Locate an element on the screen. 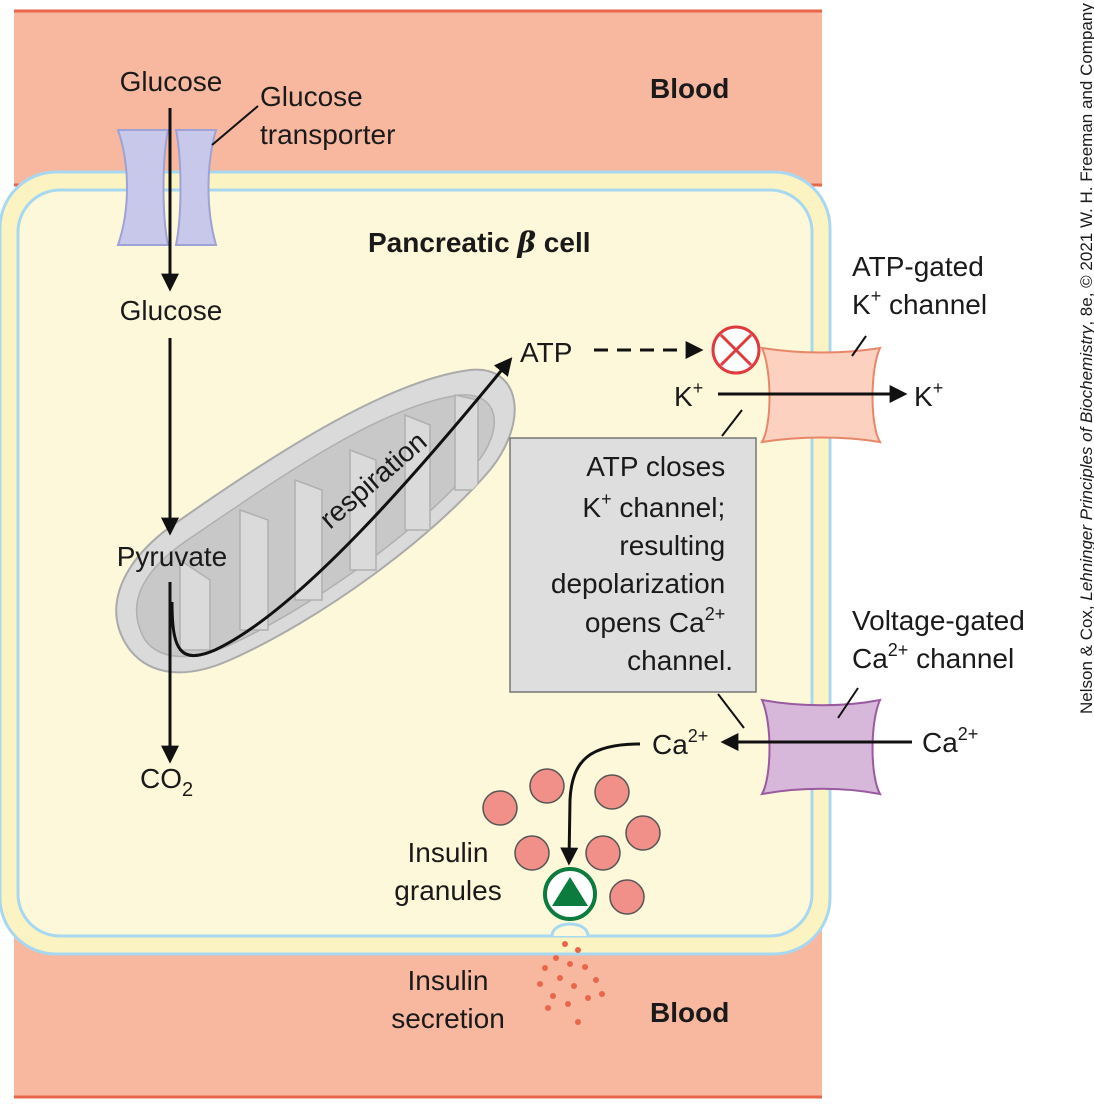  ca-to-granule-arrow is located at coordinates (600, 804).